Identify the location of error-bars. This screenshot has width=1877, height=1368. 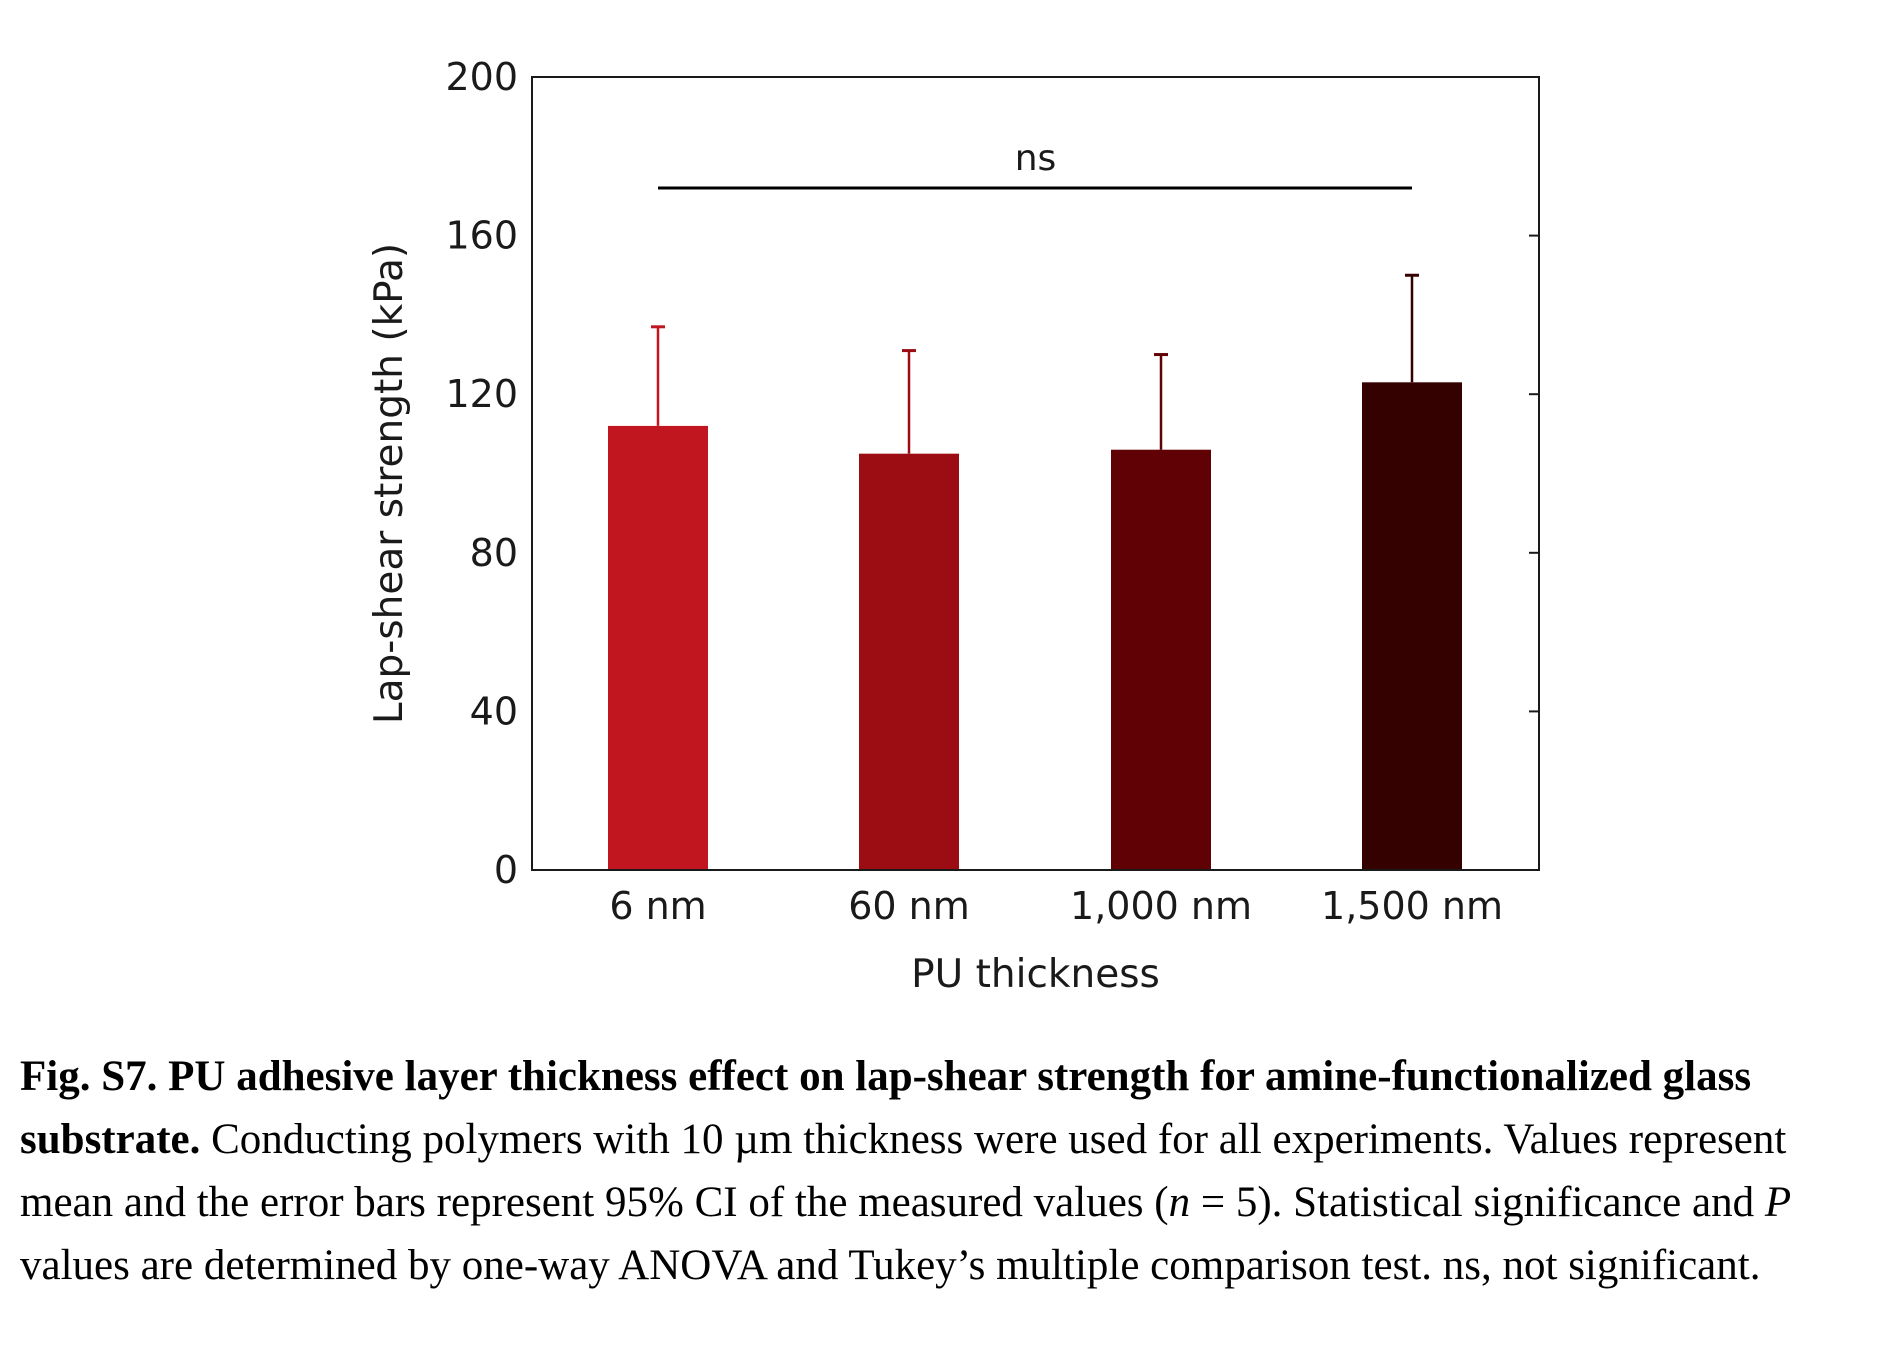
(1035, 363).